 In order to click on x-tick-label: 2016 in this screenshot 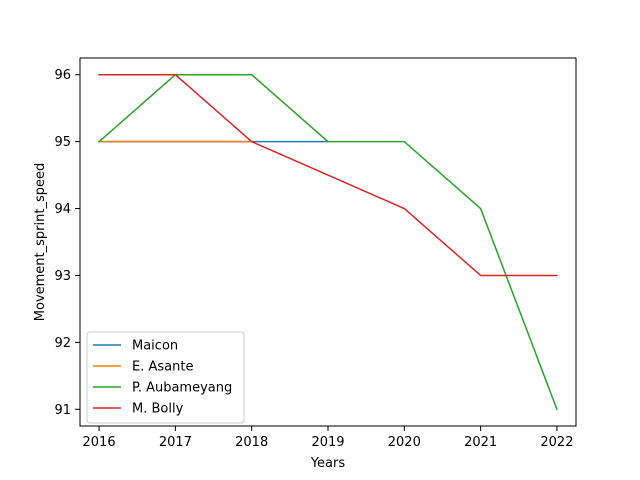, I will do `click(99, 442)`.